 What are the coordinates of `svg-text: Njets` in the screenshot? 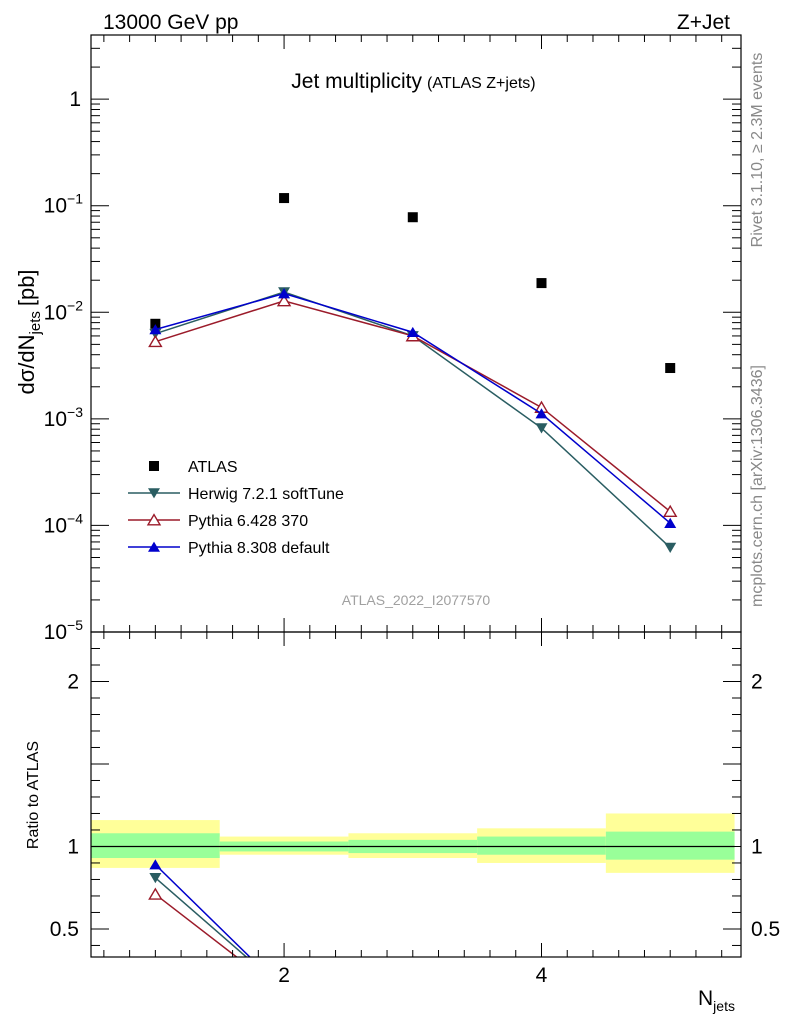 It's located at (716, 1000).